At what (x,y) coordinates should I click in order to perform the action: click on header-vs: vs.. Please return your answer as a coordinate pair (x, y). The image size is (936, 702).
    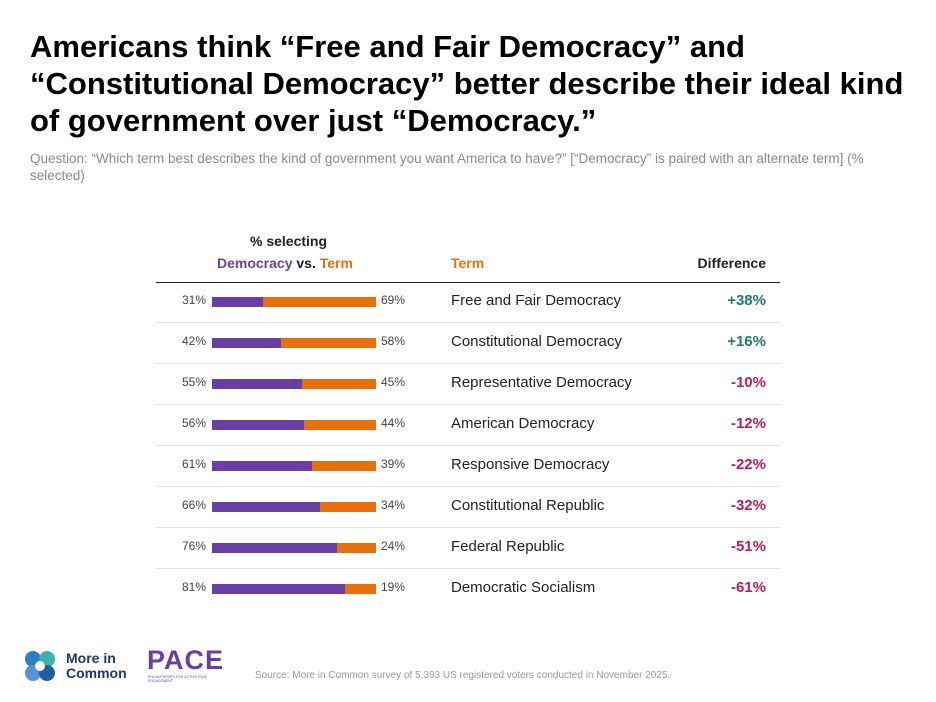
    Looking at the image, I should click on (306, 263).